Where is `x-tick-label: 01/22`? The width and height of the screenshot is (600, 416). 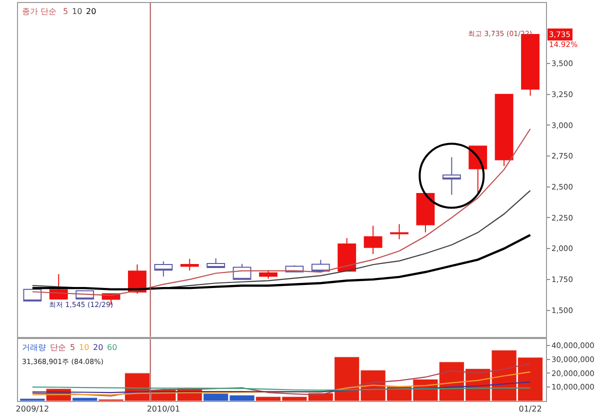
x-tick-label: 01/22 is located at coordinates (530, 409).